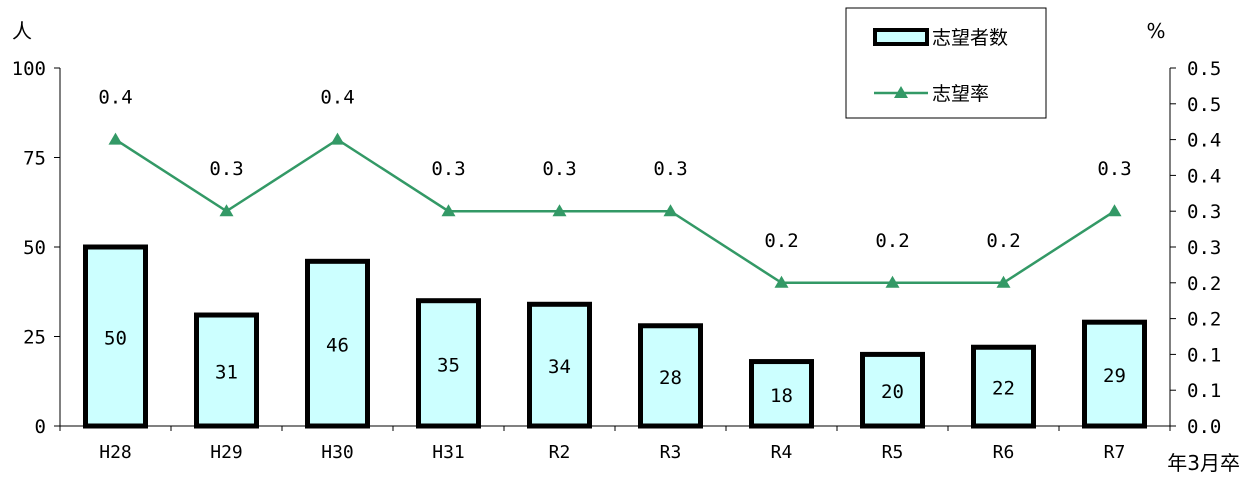 The height and width of the screenshot is (477, 1245). Describe the element at coordinates (1004, 452) in the screenshot. I see `x-tick-label: R6` at that location.